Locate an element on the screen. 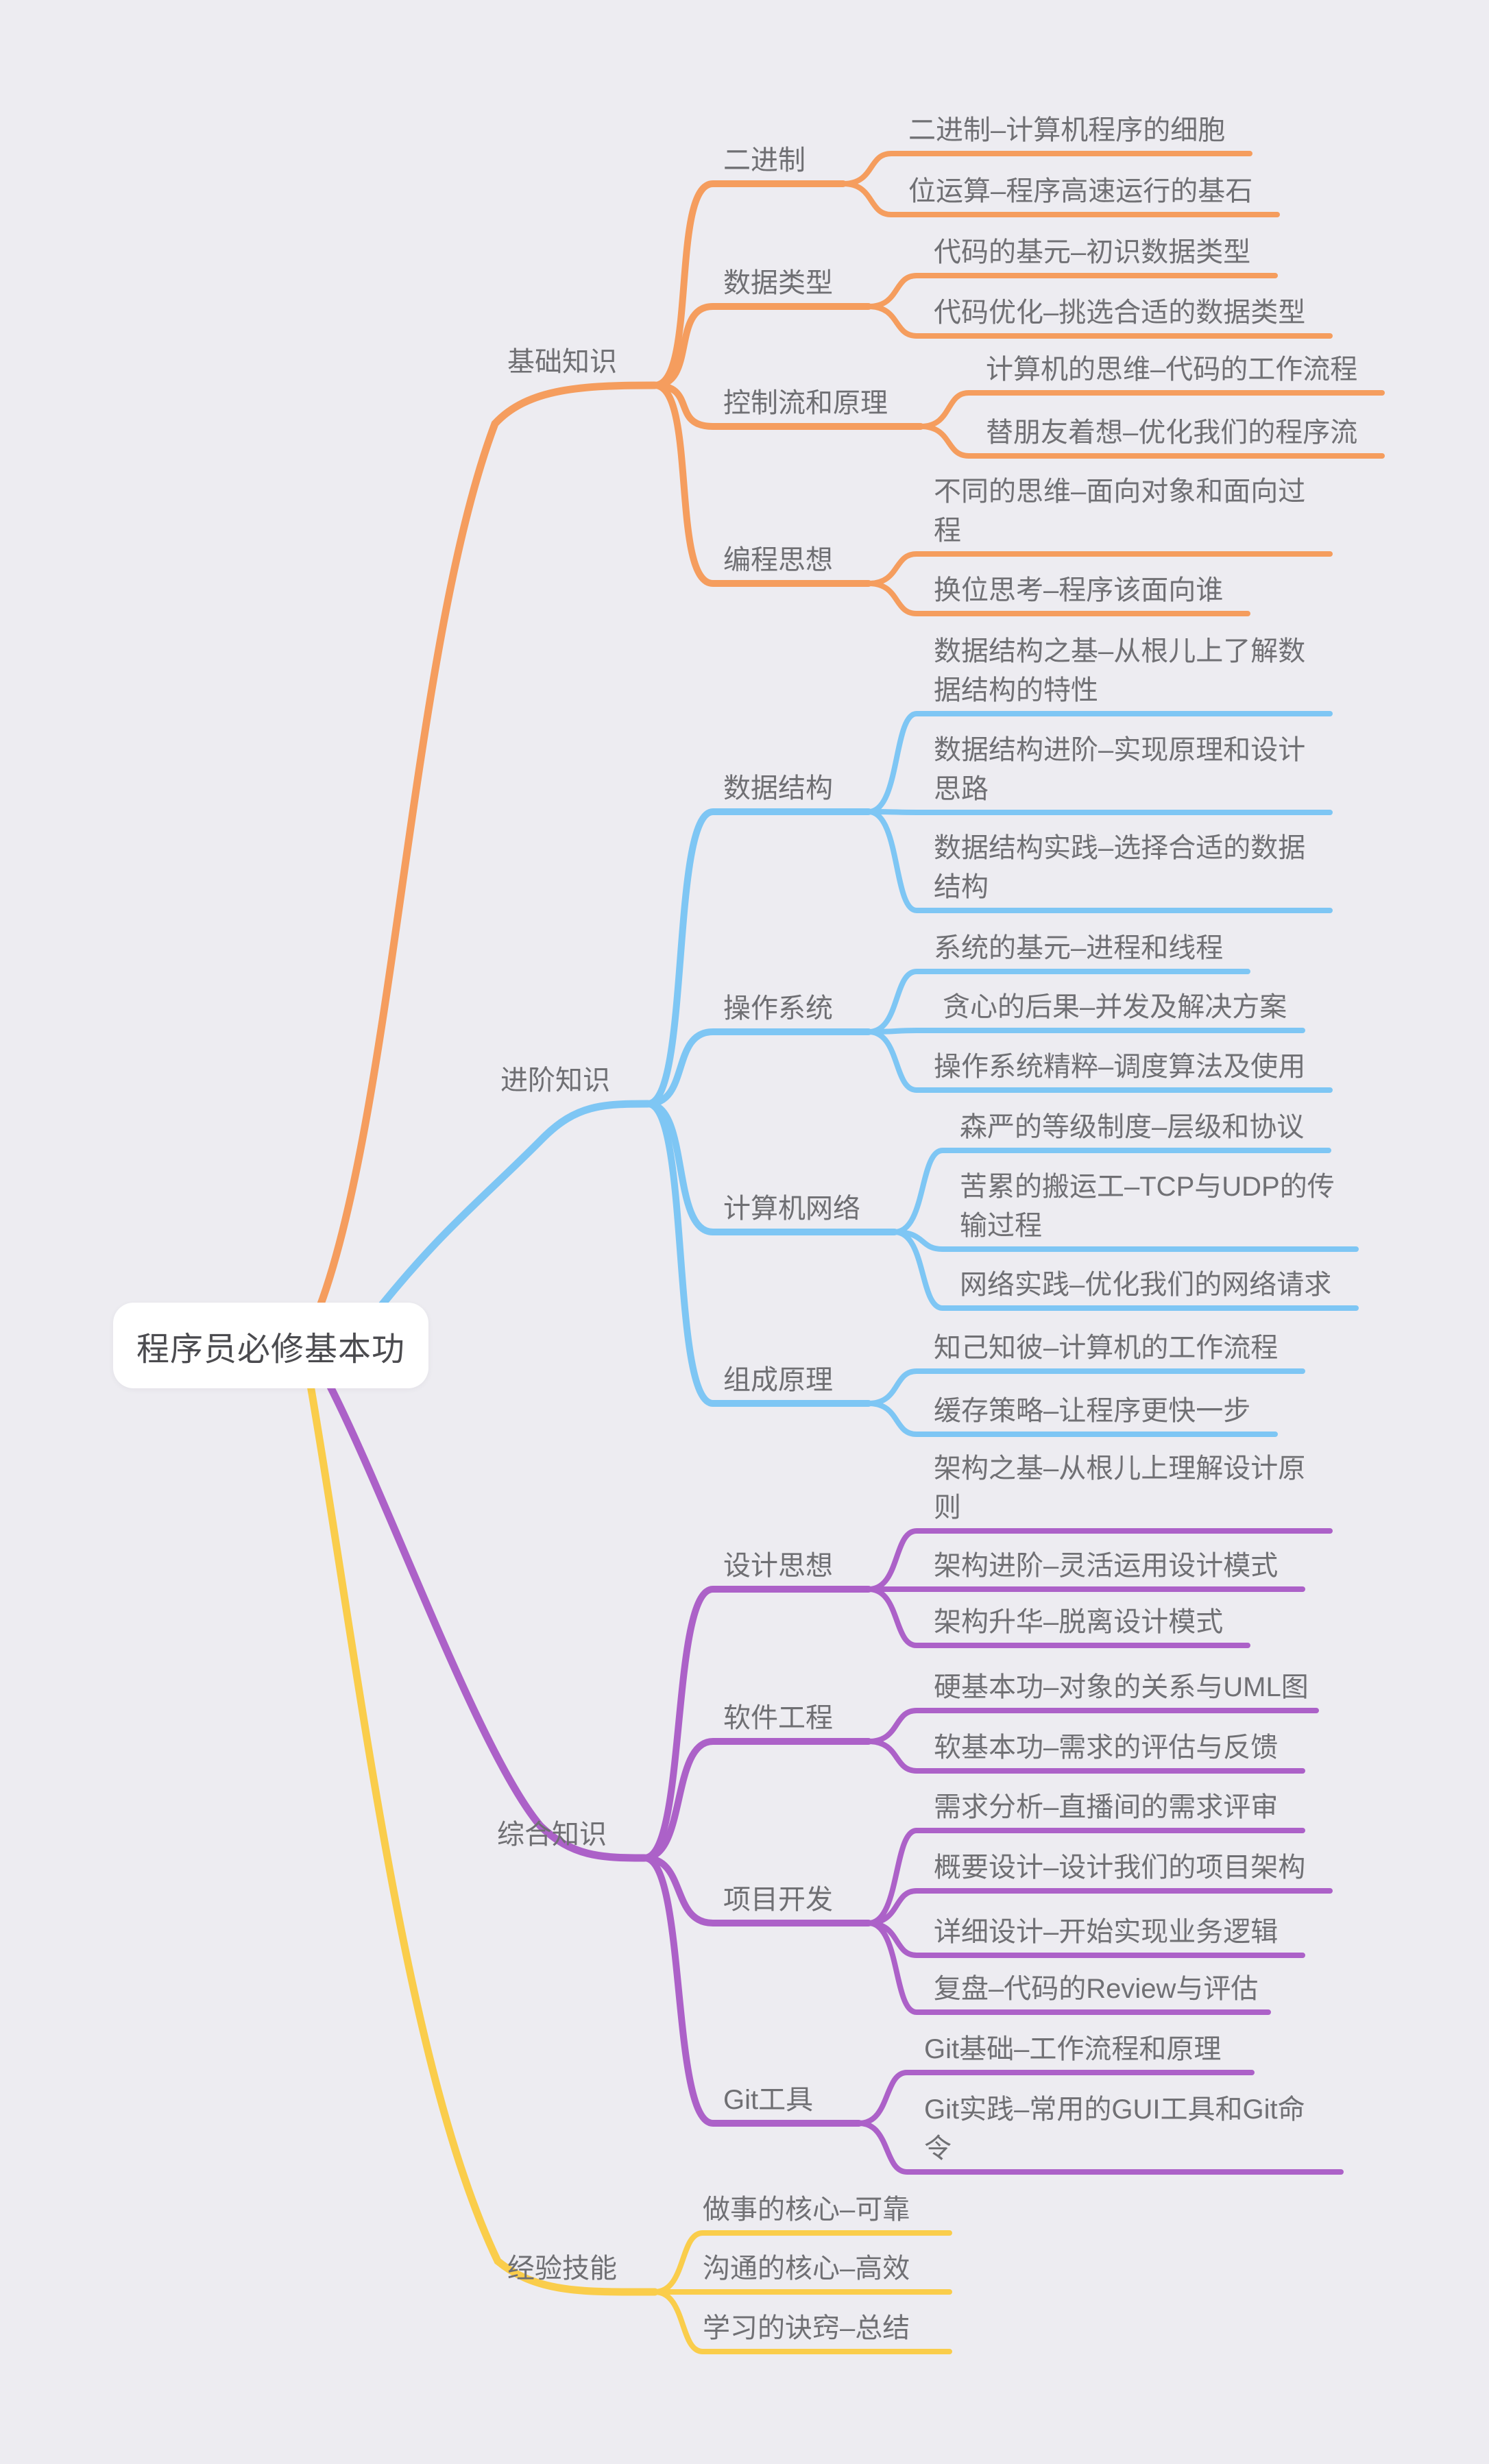 The image size is (1489, 2464). topic-composition-principles: 组成原理 is located at coordinates (778, 1380).